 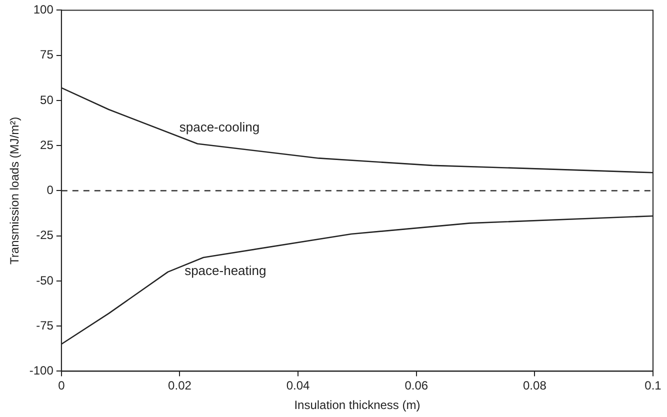 What do you see at coordinates (180, 385) in the screenshot?
I see `x-tick-label: 0.02` at bounding box center [180, 385].